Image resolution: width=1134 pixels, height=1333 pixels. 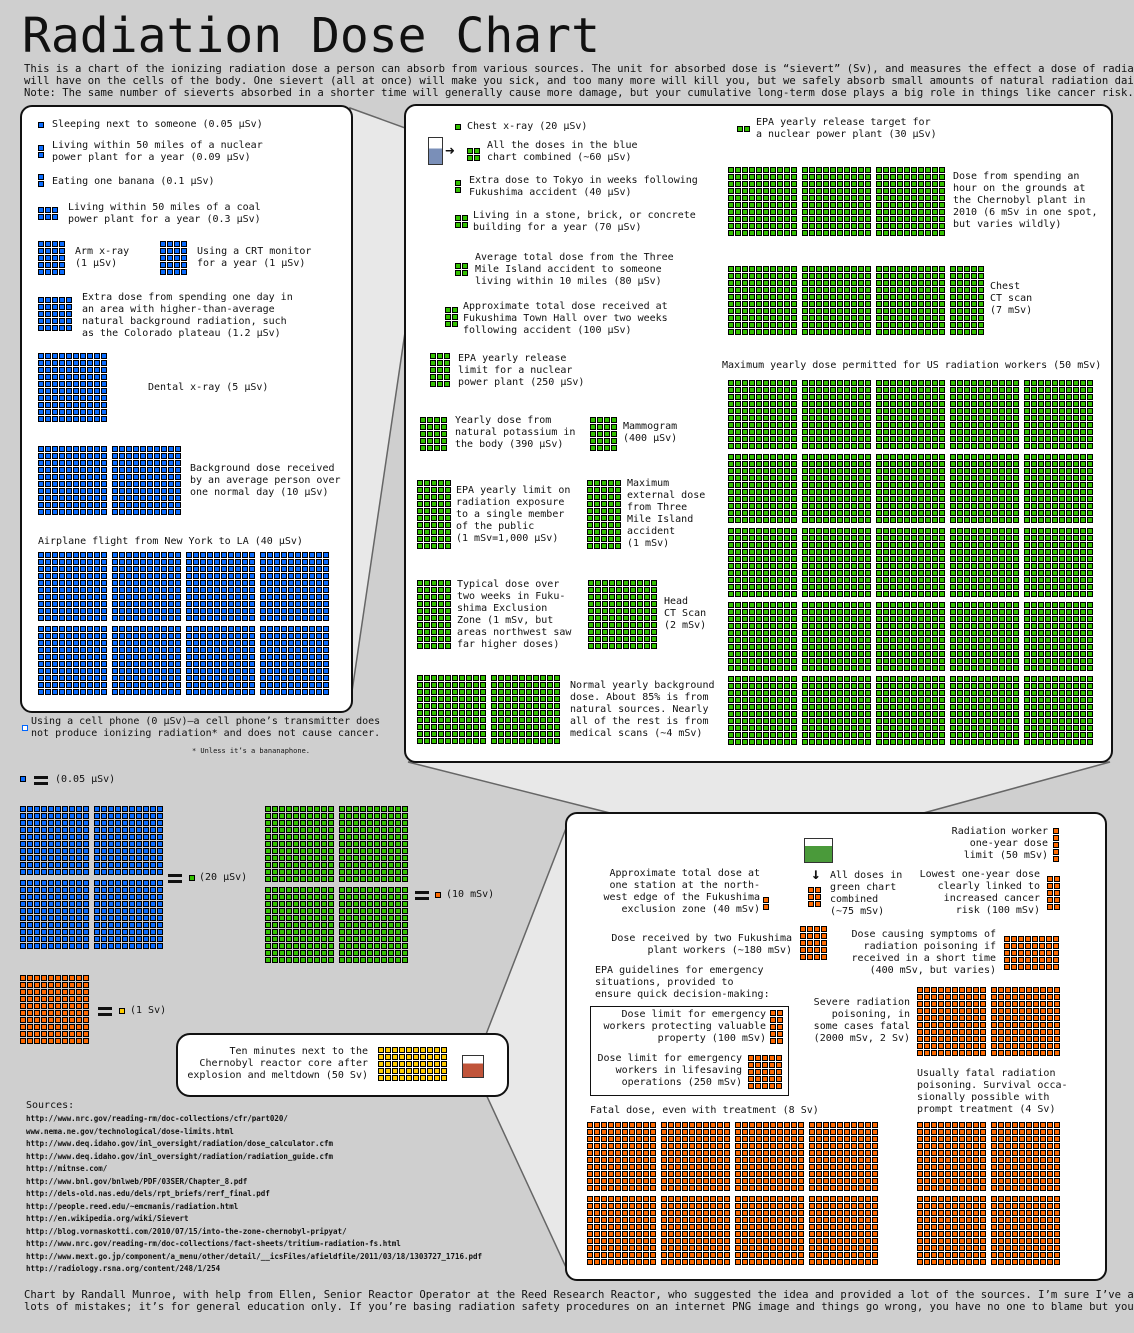 I want to click on dose-label: Head CT Scan (2 mSv), so click(x=685, y=613).